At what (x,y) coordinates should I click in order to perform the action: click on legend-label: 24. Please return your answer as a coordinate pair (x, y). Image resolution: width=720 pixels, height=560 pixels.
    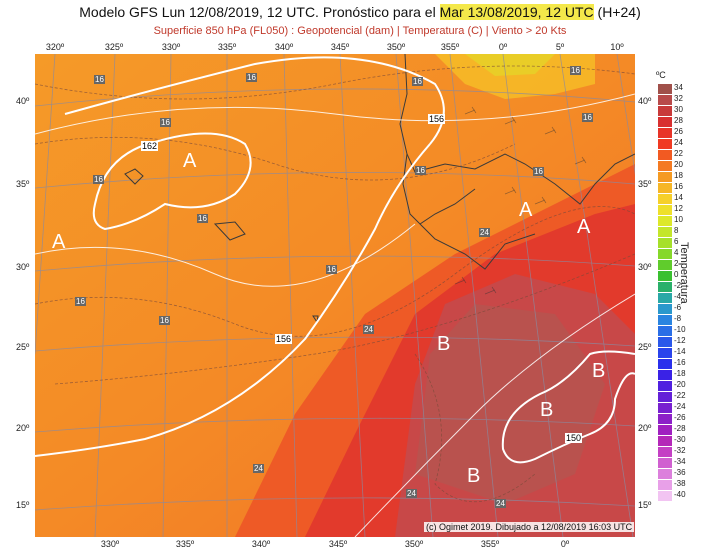
    Looking at the image, I should click on (678, 142).